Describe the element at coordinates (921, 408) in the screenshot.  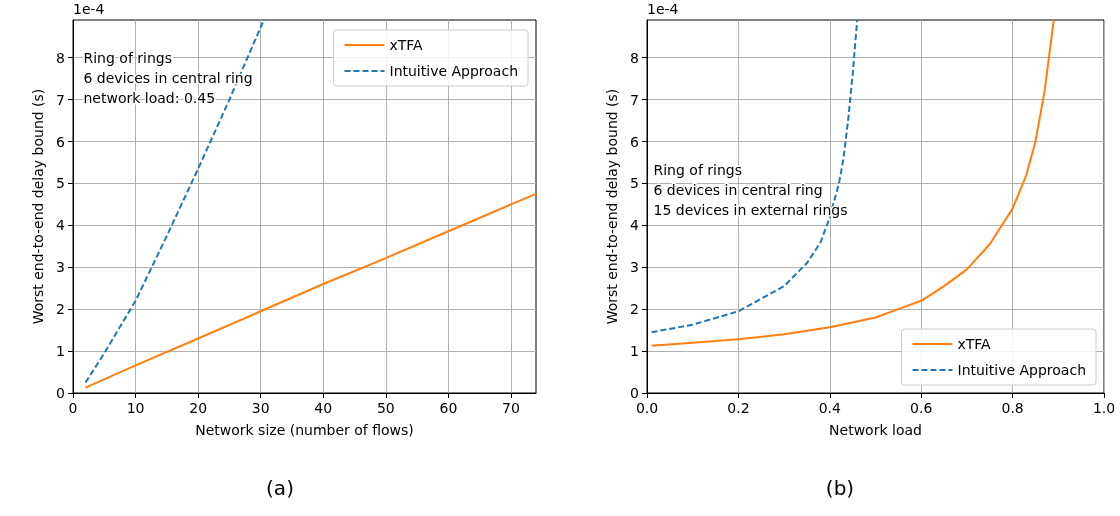
I see `x-tick-label: 0.6` at that location.